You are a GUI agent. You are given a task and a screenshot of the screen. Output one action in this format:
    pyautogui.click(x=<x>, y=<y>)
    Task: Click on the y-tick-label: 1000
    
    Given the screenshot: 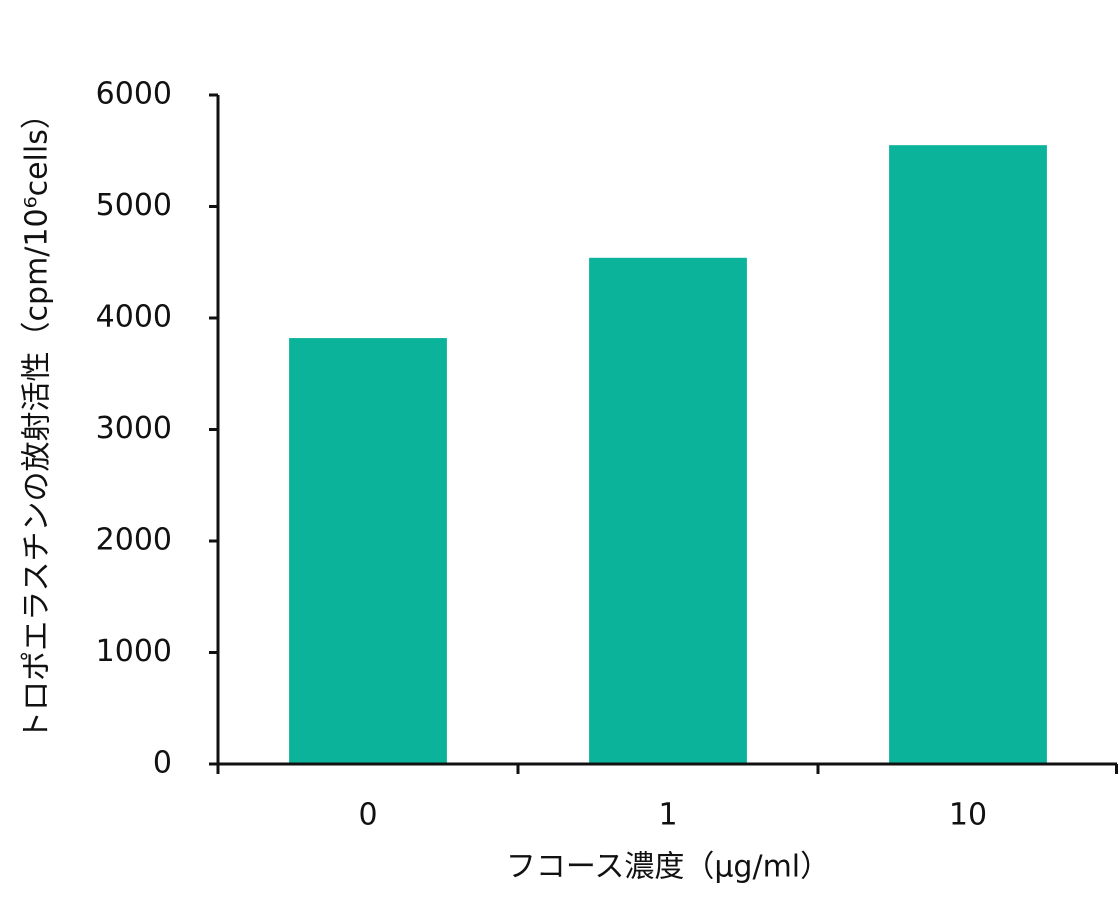 What is the action you would take?
    pyautogui.click(x=134, y=651)
    